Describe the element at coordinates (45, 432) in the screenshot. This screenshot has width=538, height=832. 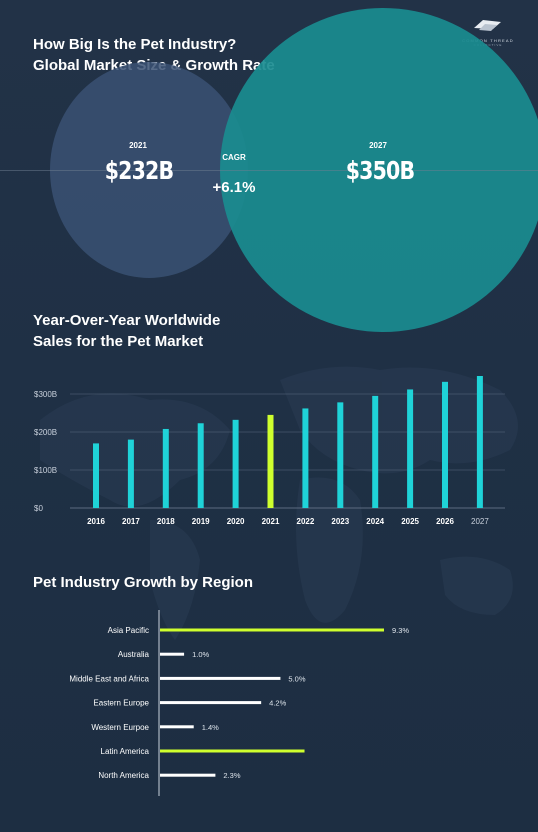
I see `y-tick-label: $200B` at that location.